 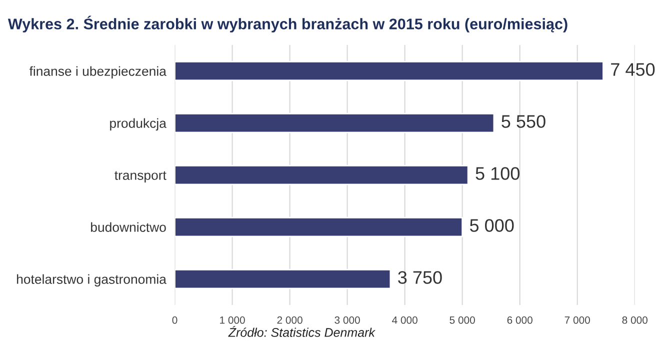 I want to click on data-label: 3 750, so click(x=420, y=277).